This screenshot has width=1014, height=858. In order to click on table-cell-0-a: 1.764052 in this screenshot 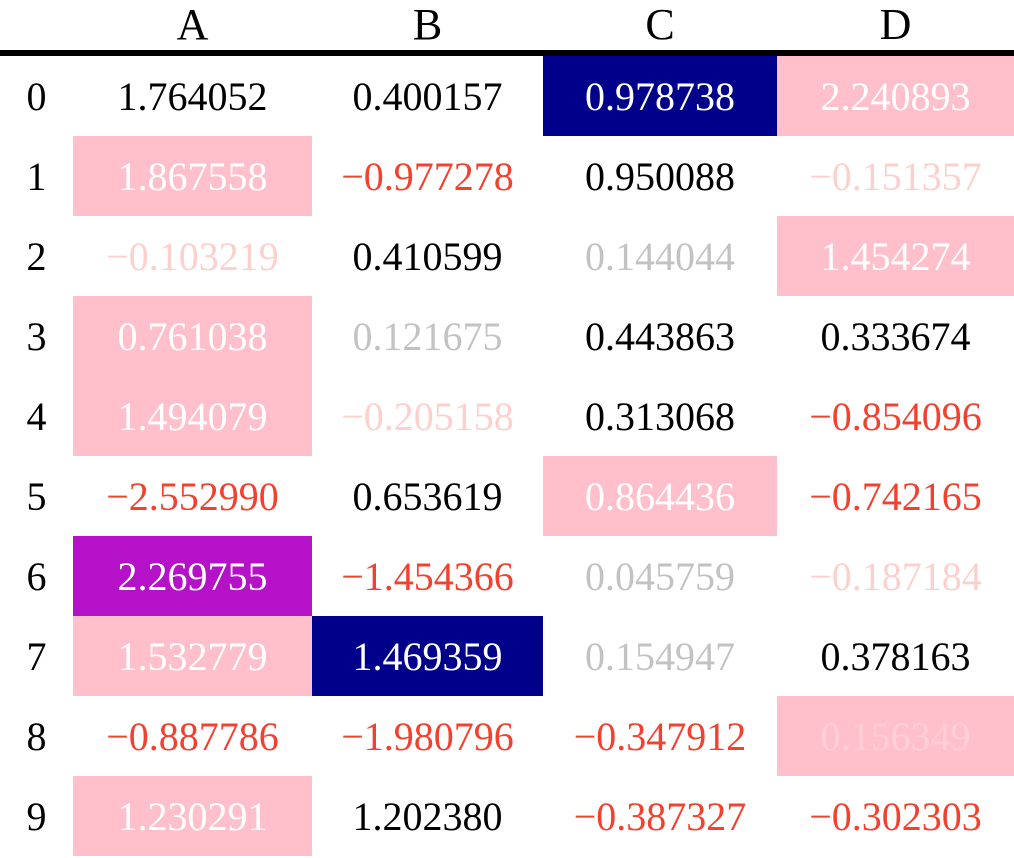, I will do `click(192, 96)`.